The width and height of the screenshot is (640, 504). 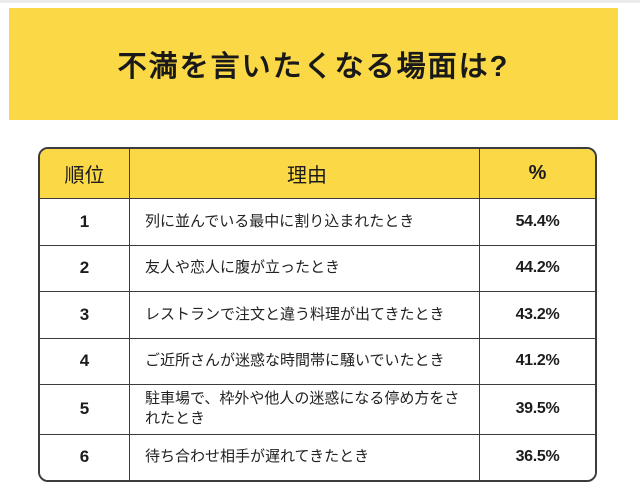 I want to click on page-title: 不満を言いたくなる場面は?, so click(x=313, y=67).